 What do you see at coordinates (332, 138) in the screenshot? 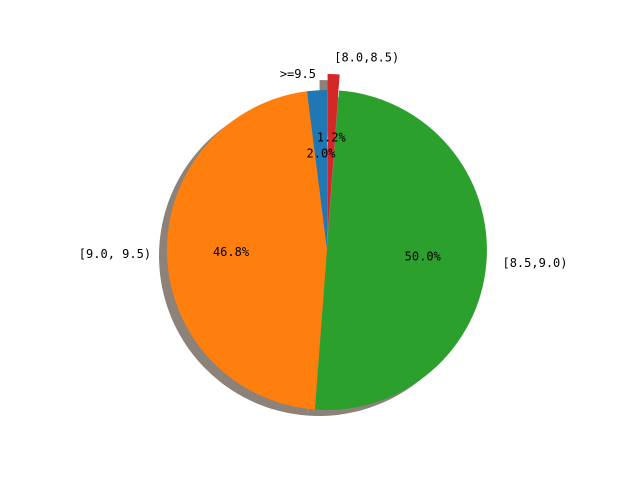
I see `percent-label-8-0-8-5: 1.2%` at bounding box center [332, 138].